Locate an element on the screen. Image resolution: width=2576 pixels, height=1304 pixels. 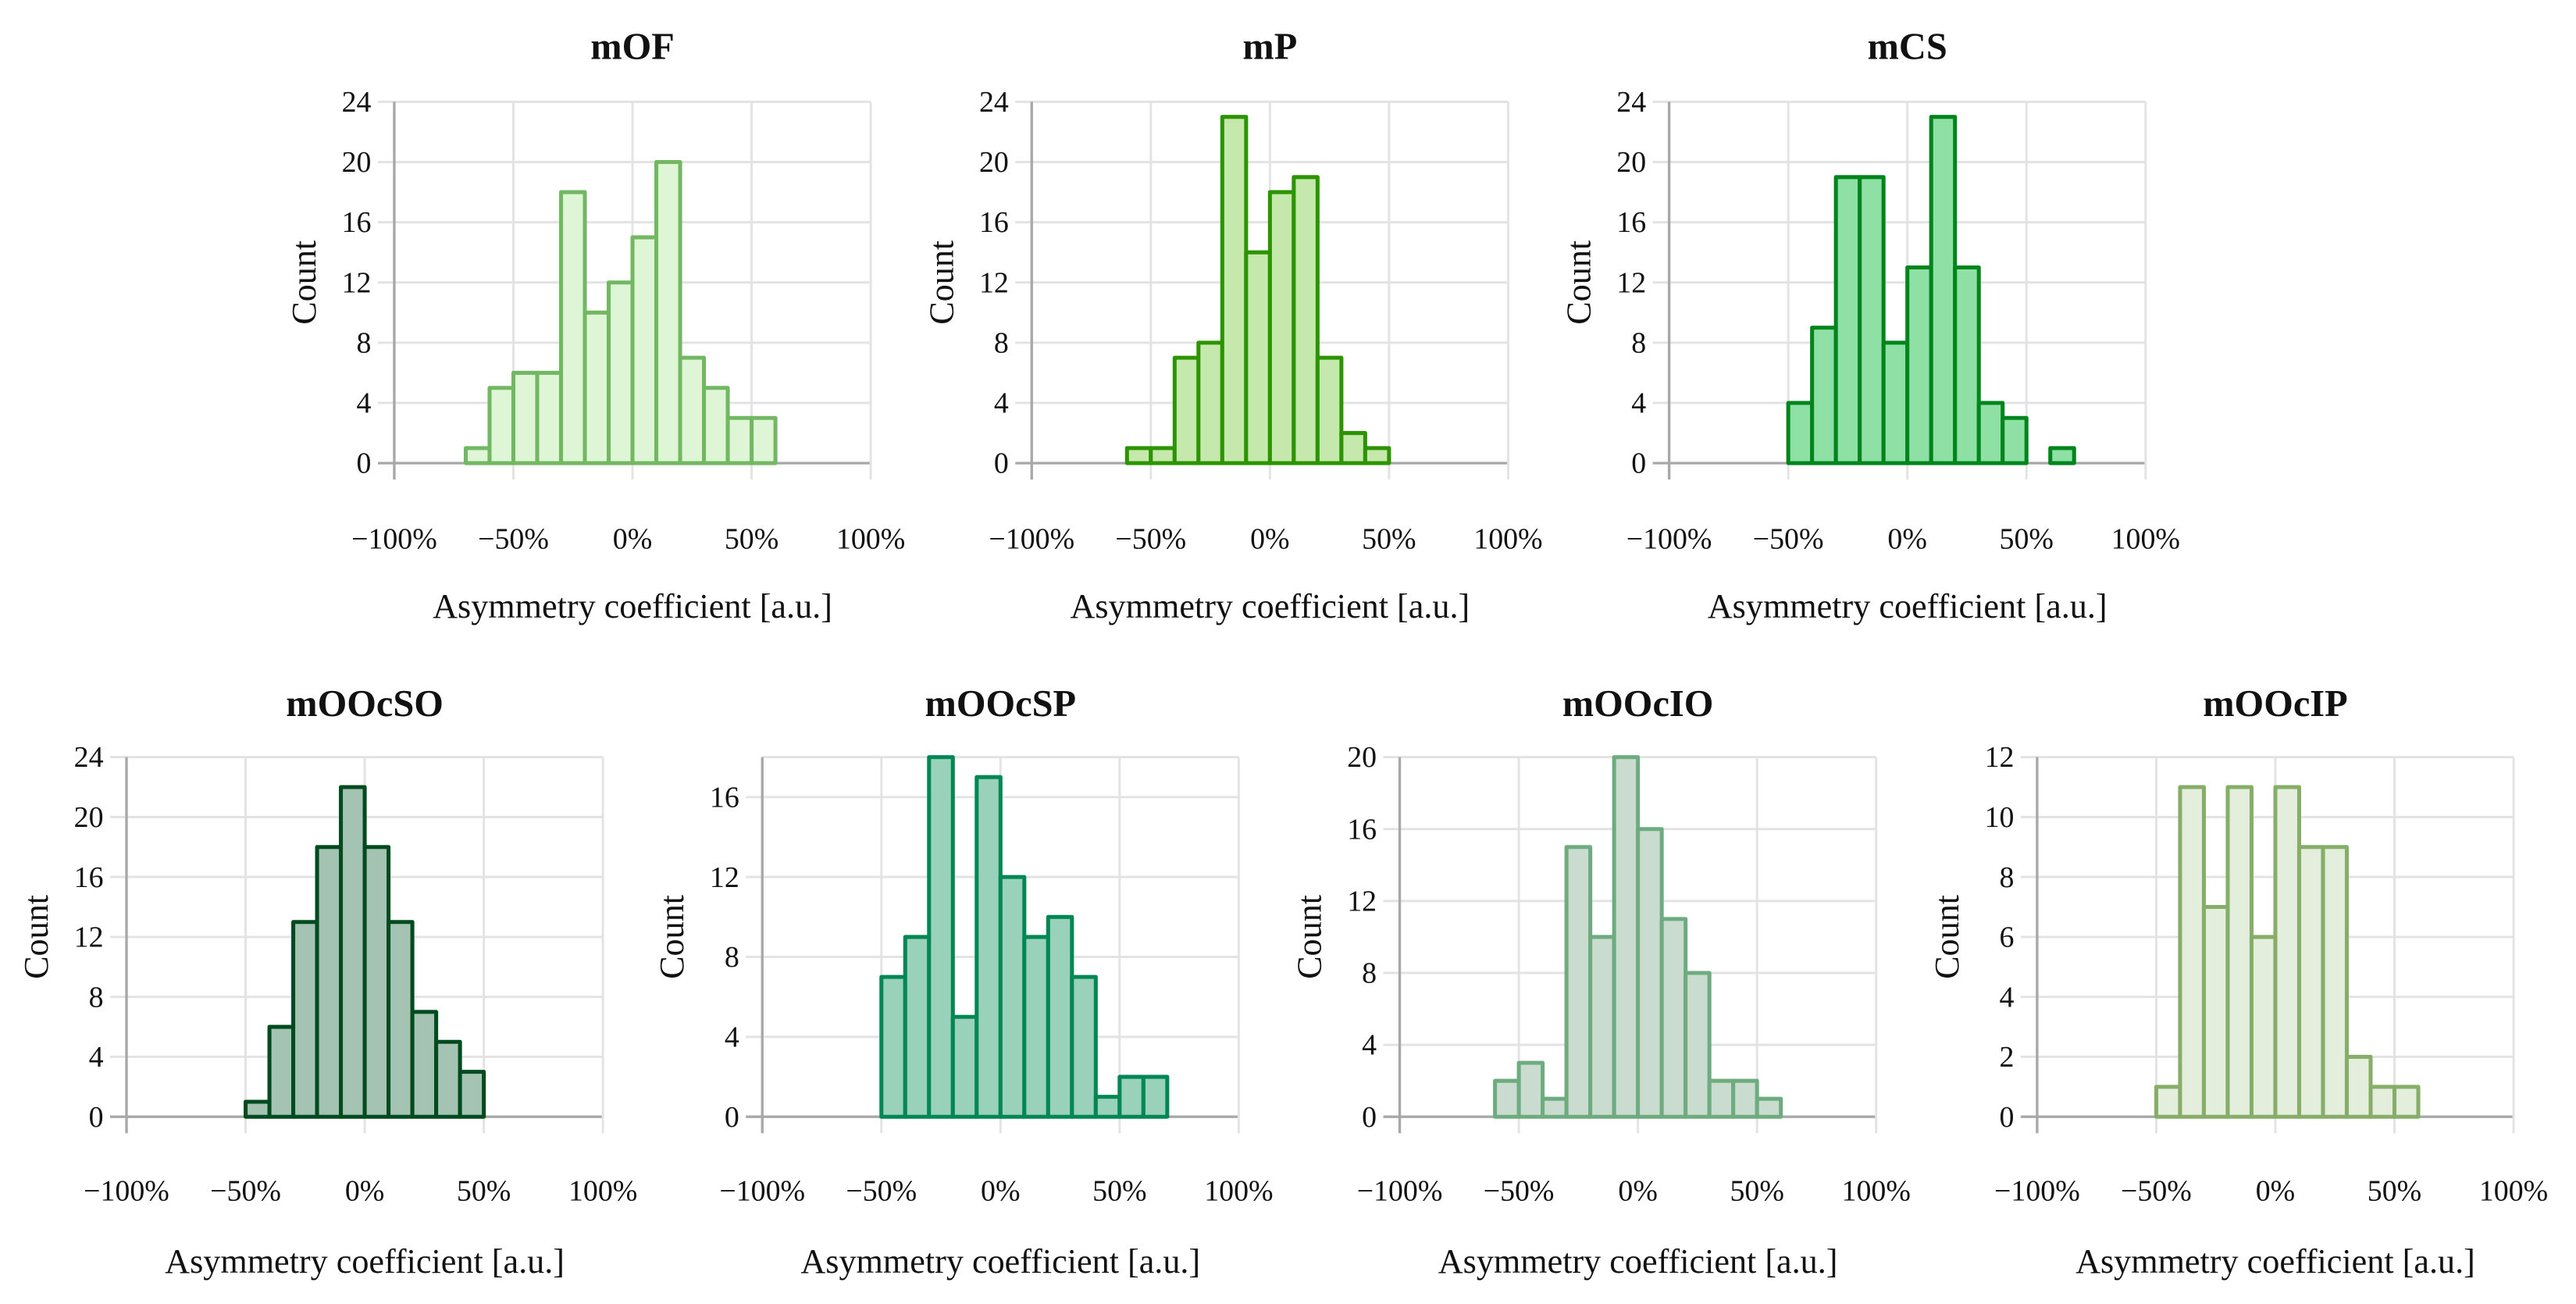
chart-title: mOOcIO is located at coordinates (1638, 704).